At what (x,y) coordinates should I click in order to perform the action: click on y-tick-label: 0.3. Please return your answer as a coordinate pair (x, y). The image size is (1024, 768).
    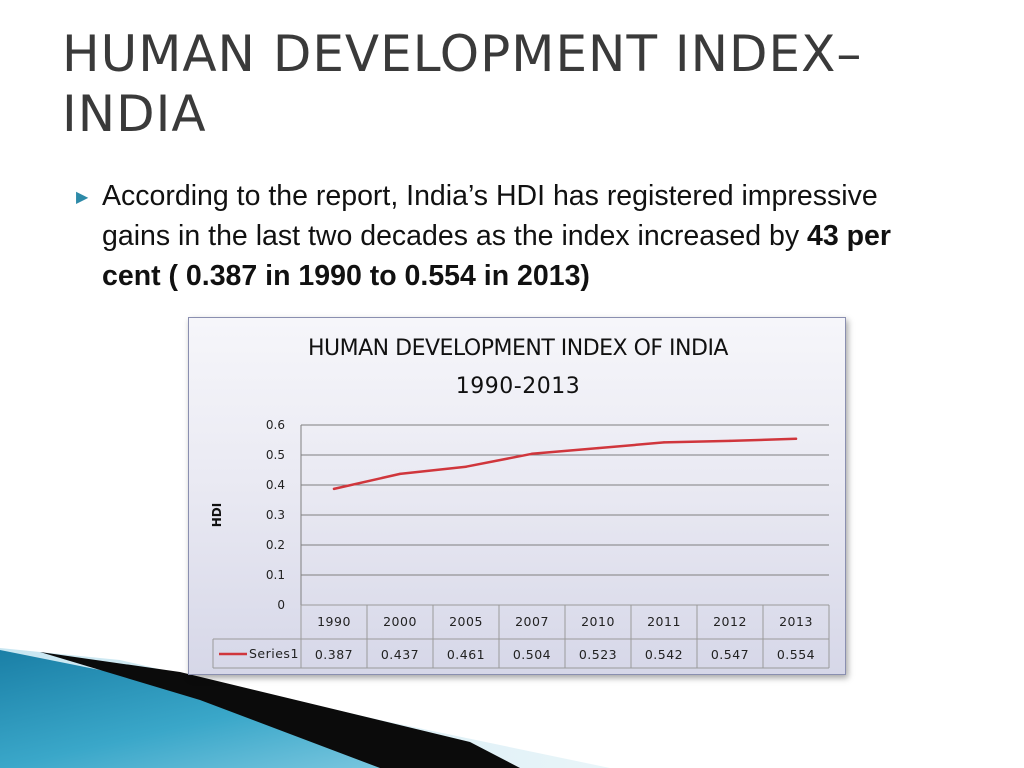
    Looking at the image, I should click on (275, 515).